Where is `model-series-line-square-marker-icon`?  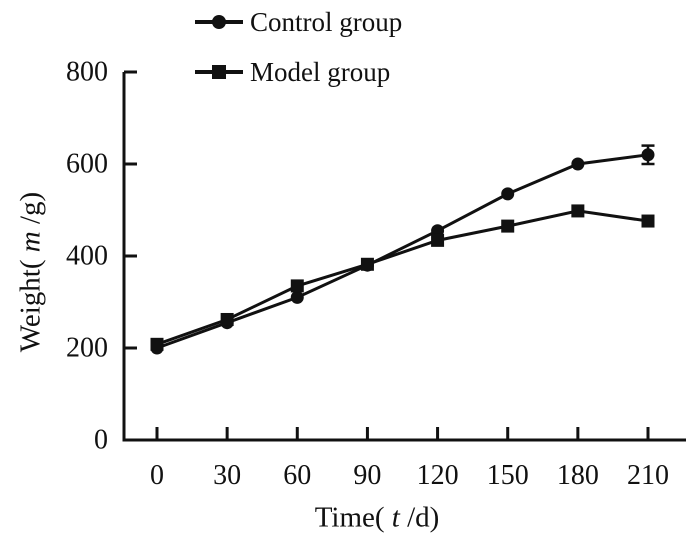 model-series-line-square-marker-icon is located at coordinates (219, 72).